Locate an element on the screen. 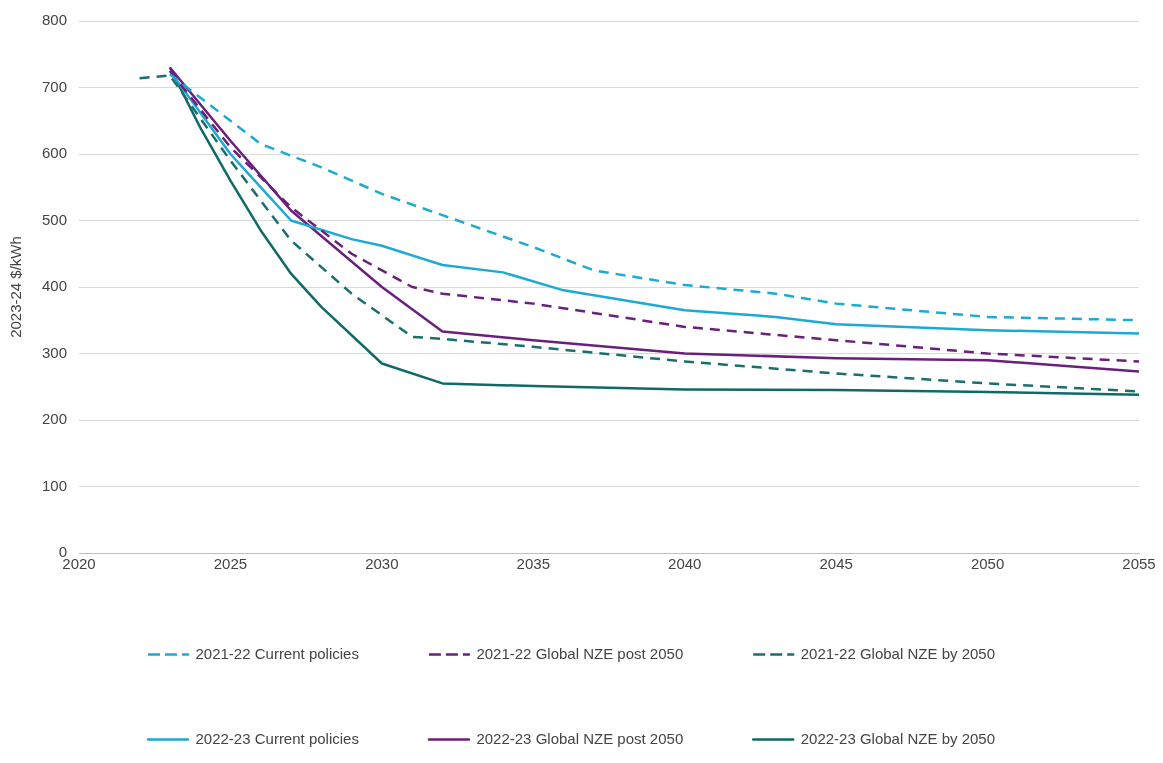  x-tick-label: 2040 is located at coordinates (685, 564).